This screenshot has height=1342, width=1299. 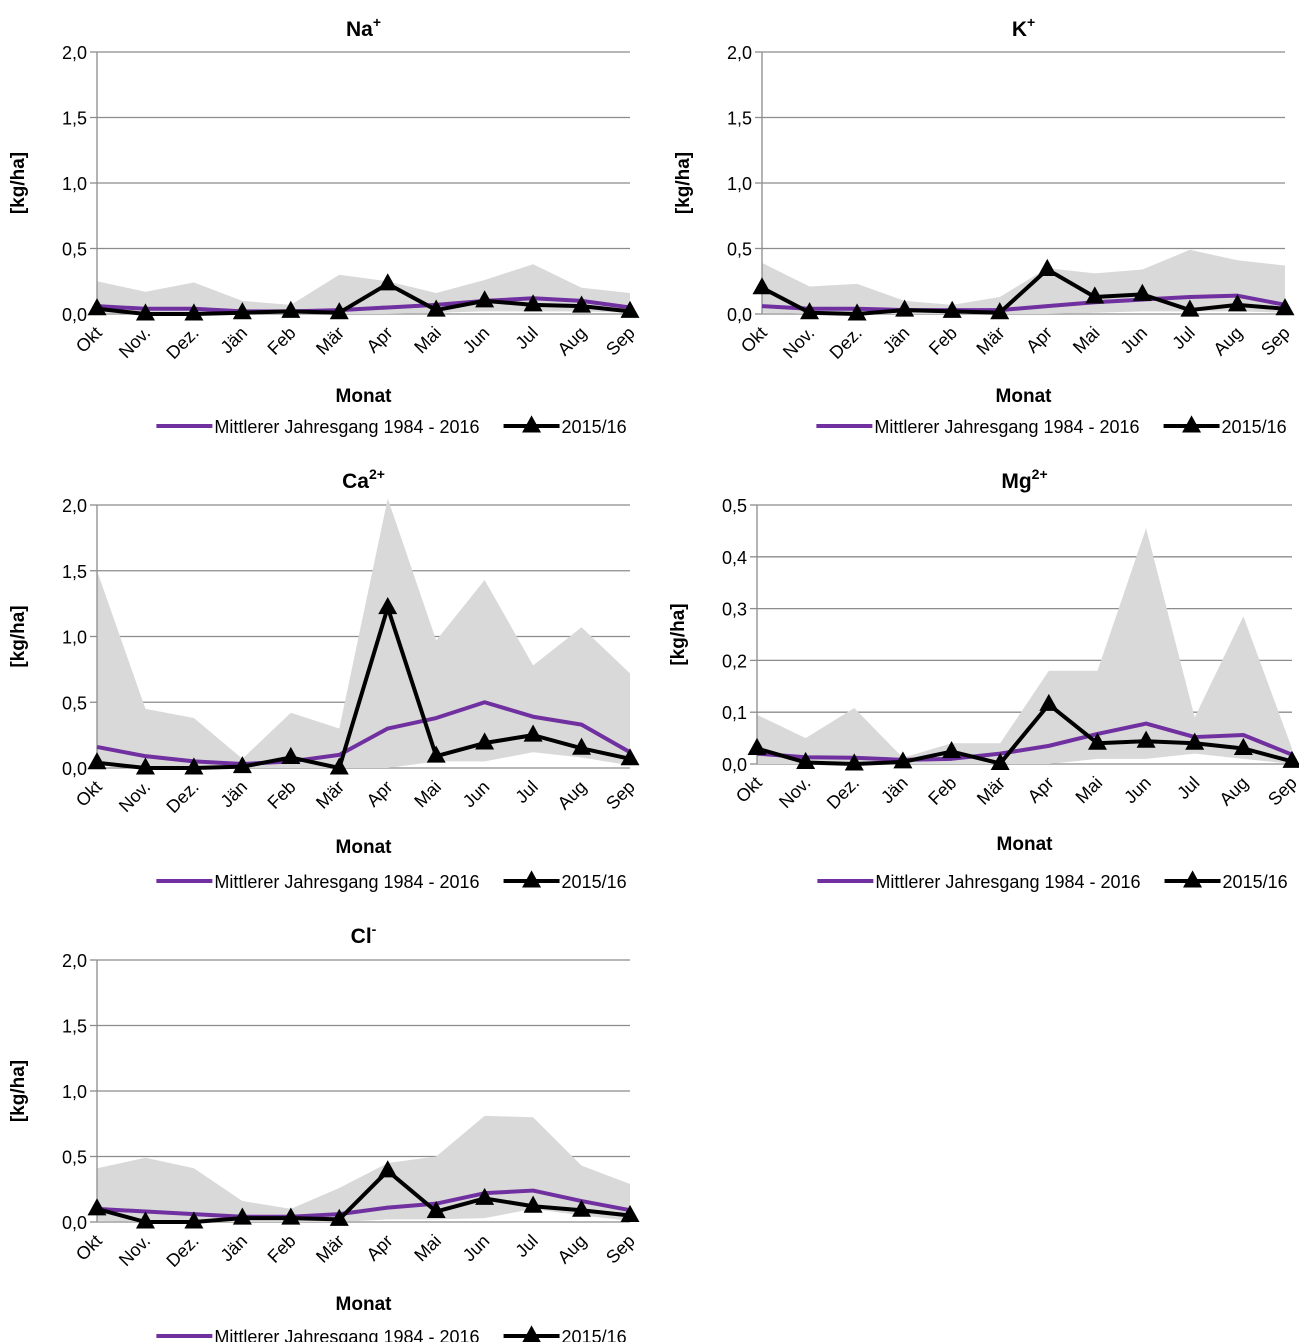 What do you see at coordinates (330, 341) in the screenshot?
I see `x-tick-label: Mär` at bounding box center [330, 341].